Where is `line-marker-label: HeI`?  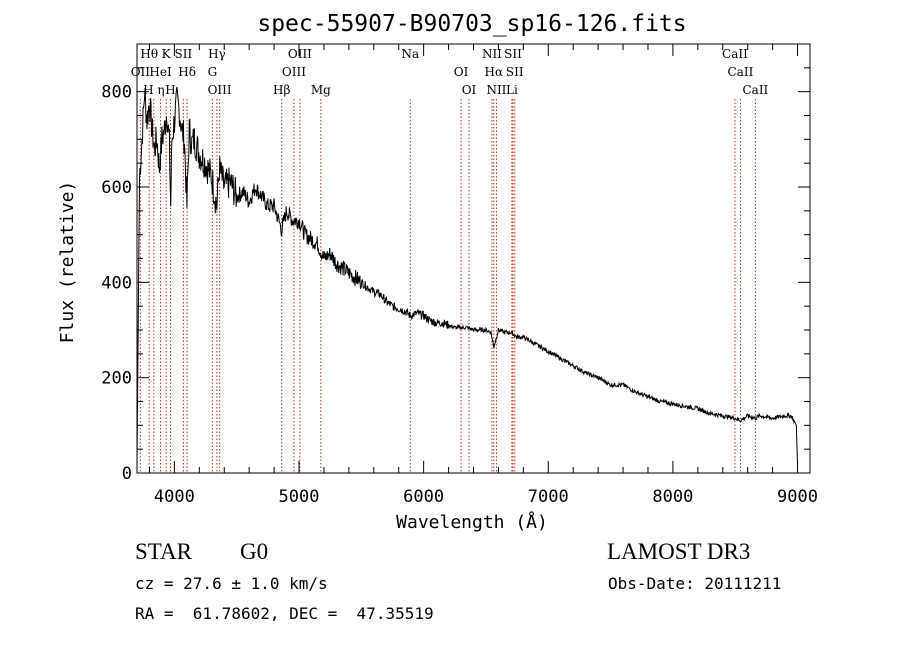 line-marker-label: HeI is located at coordinates (160, 72).